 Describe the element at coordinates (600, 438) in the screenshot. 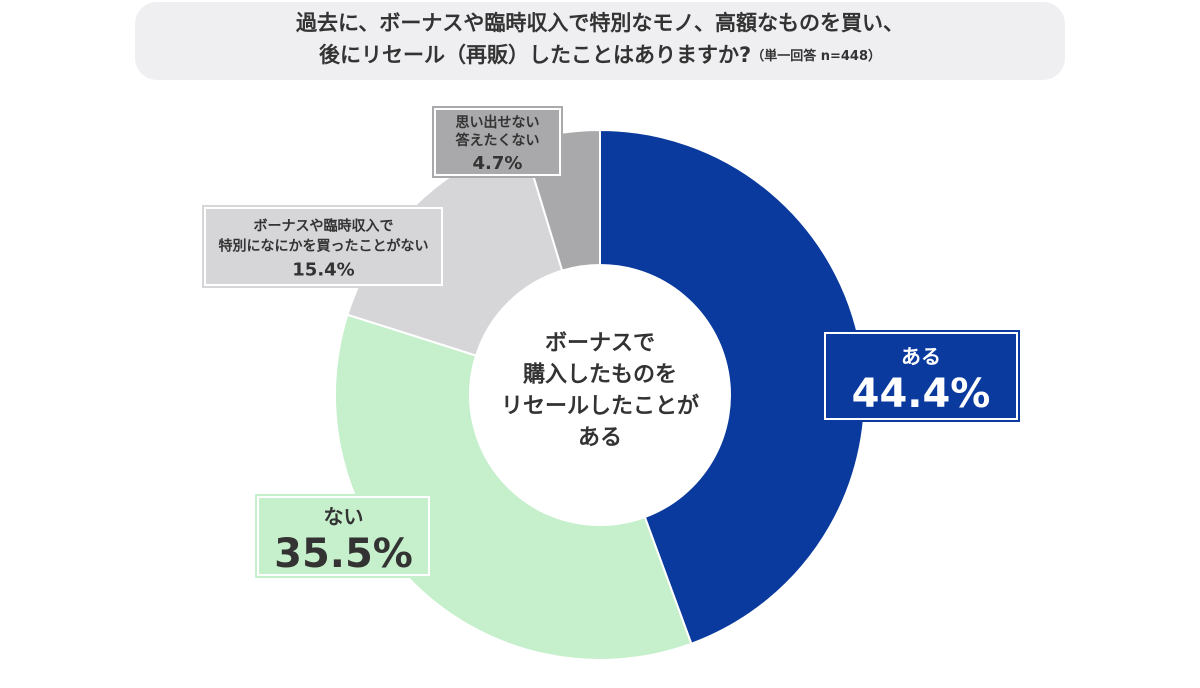

I see `center-text: ある` at that location.